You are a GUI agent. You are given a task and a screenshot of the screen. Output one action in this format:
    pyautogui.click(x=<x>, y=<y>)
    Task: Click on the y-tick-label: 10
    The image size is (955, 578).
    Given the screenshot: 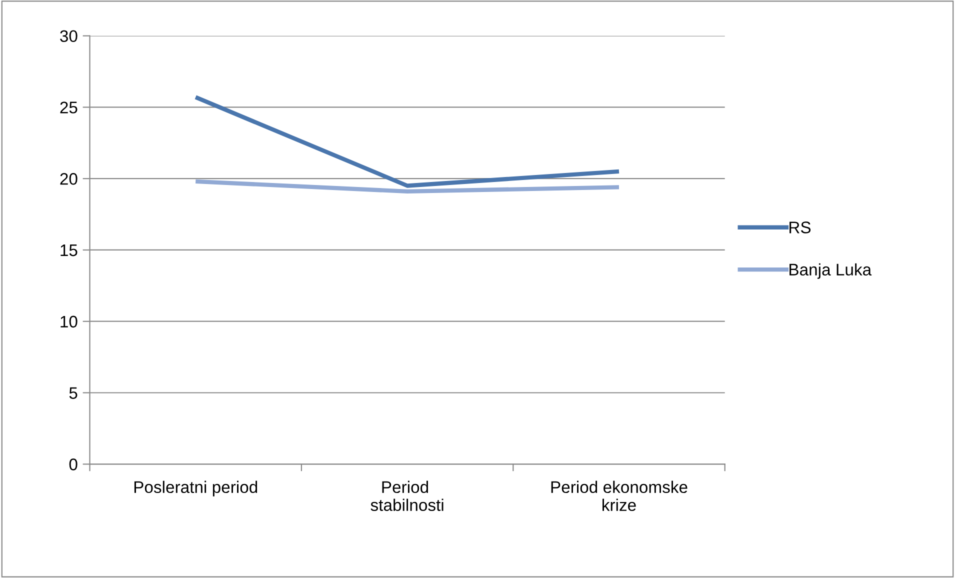 What is the action you would take?
    pyautogui.click(x=69, y=322)
    